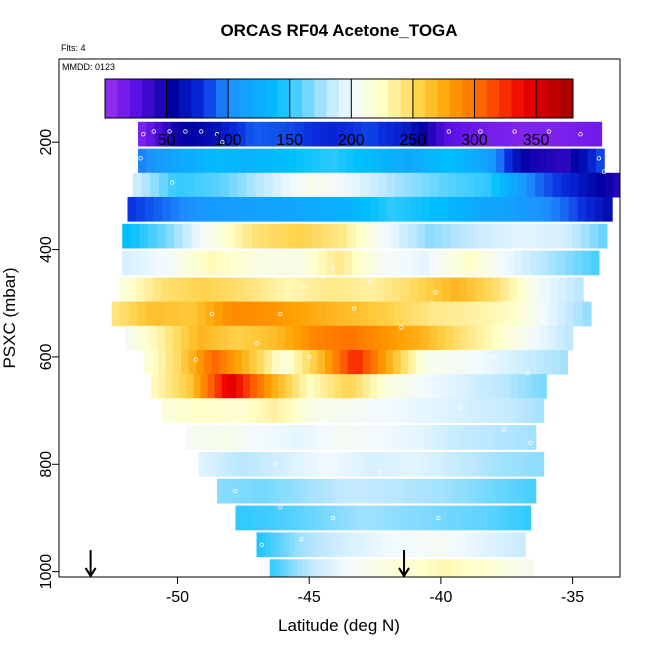 The width and height of the screenshot is (650, 650). Describe the element at coordinates (88, 67) in the screenshot. I see `date-note: MMDD: 0123` at that location.